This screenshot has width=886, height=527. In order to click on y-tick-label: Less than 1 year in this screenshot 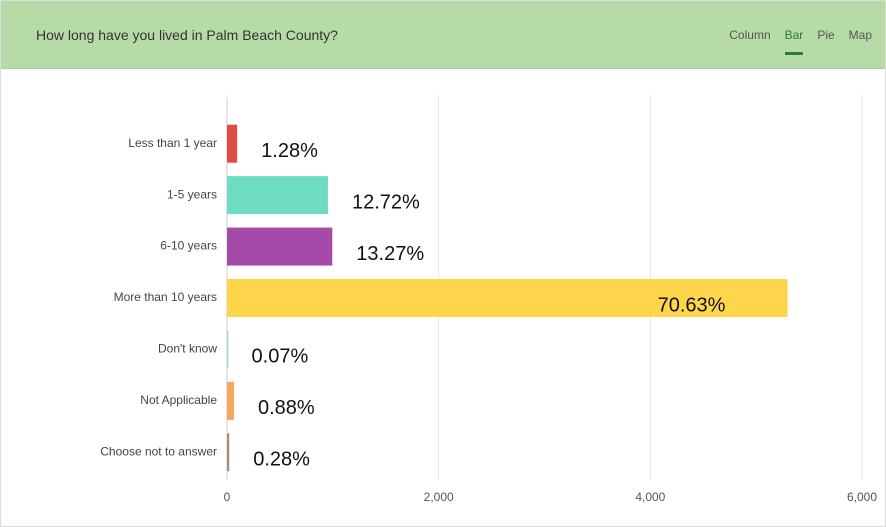, I will do `click(172, 143)`.